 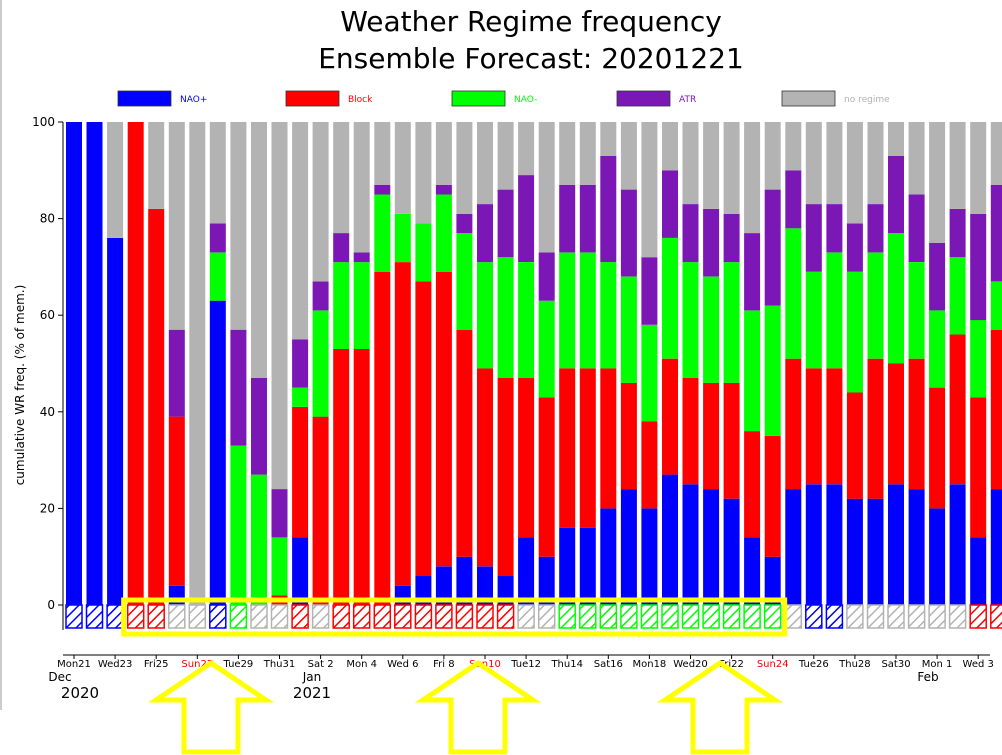 What do you see at coordinates (937, 664) in the screenshot?
I see `x-tick-label: Mon 1` at bounding box center [937, 664].